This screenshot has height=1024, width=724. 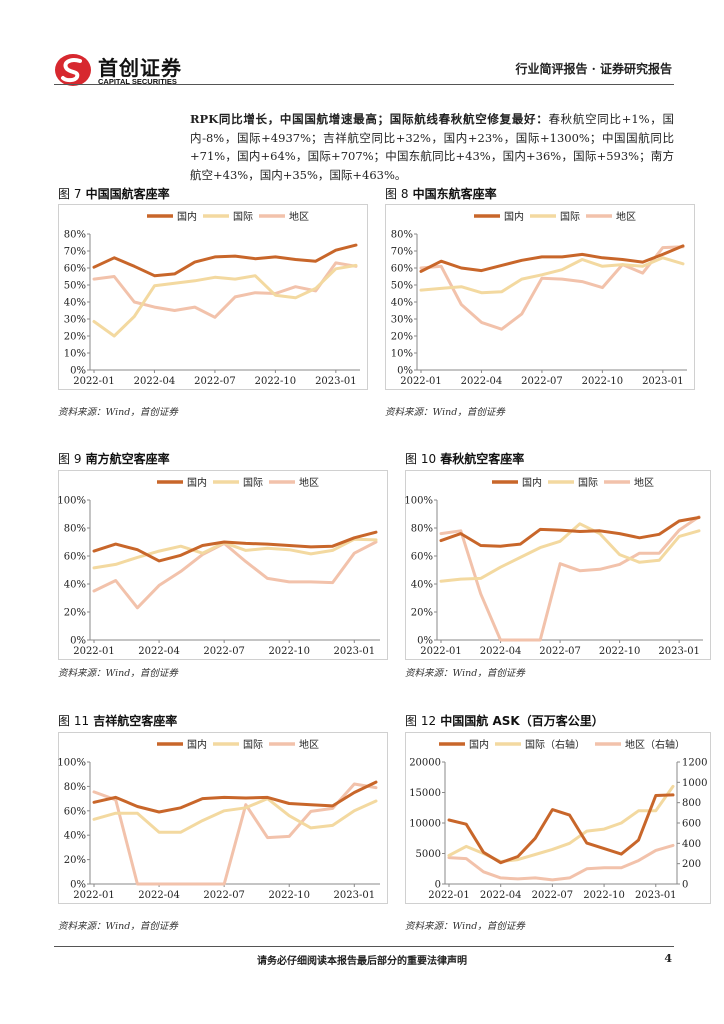 What do you see at coordinates (438, 885) in the screenshot?
I see `y-tick-label: 0` at bounding box center [438, 885].